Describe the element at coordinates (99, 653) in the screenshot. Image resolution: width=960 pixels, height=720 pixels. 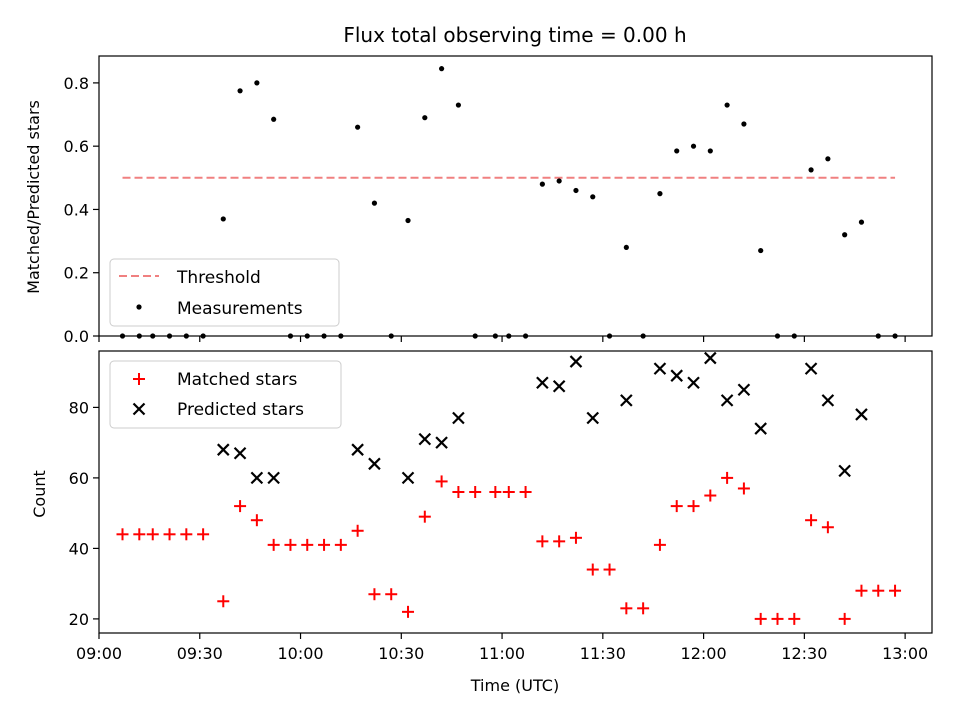
I see `x-tick-label: 09:00` at that location.